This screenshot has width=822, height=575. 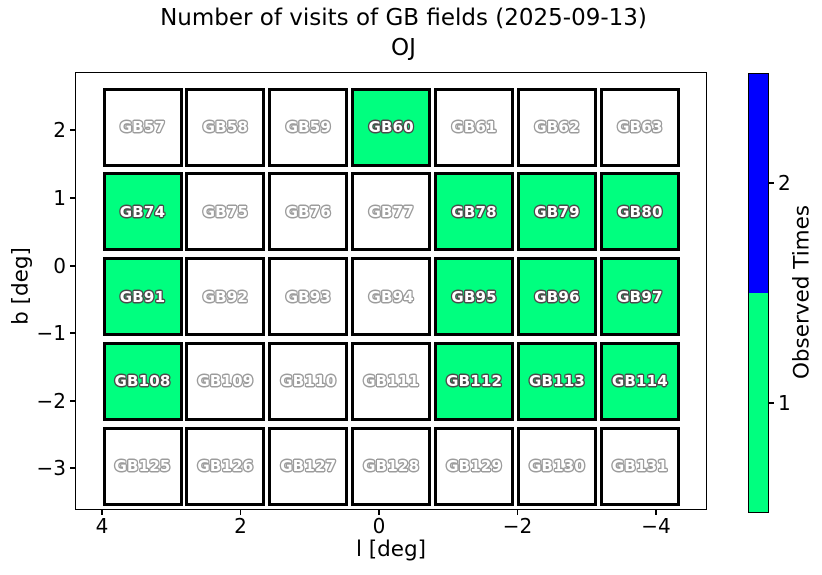 What do you see at coordinates (59, 266) in the screenshot?
I see `y-tick-label: 0` at bounding box center [59, 266].